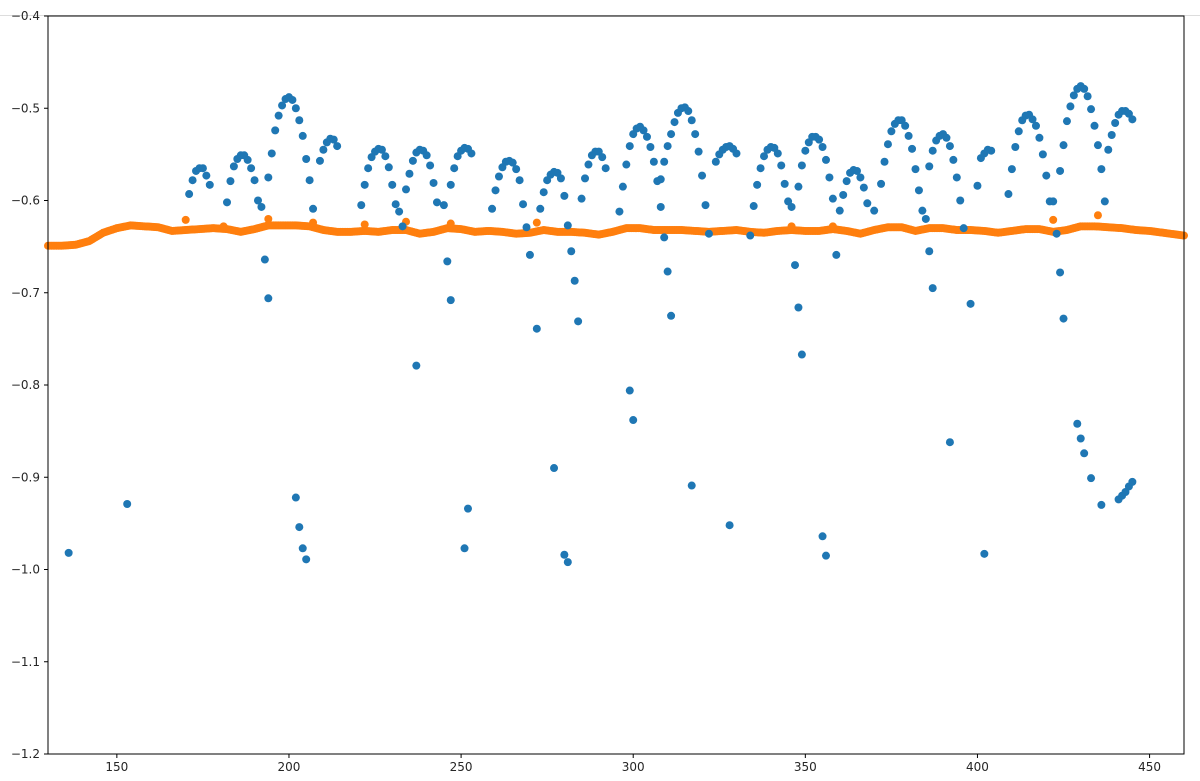 Image resolution: width=1200 pixels, height=781 pixels. What do you see at coordinates (25, 201) in the screenshot?
I see `y-tick-label: −0.6` at bounding box center [25, 201].